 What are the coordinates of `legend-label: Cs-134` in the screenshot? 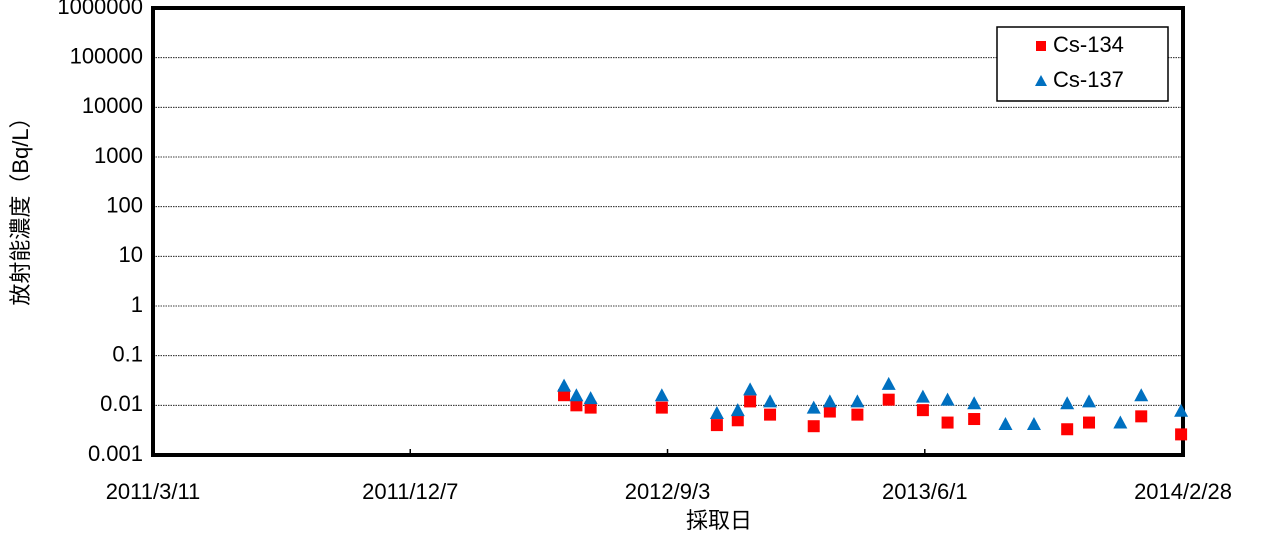 It's located at (1088, 44).